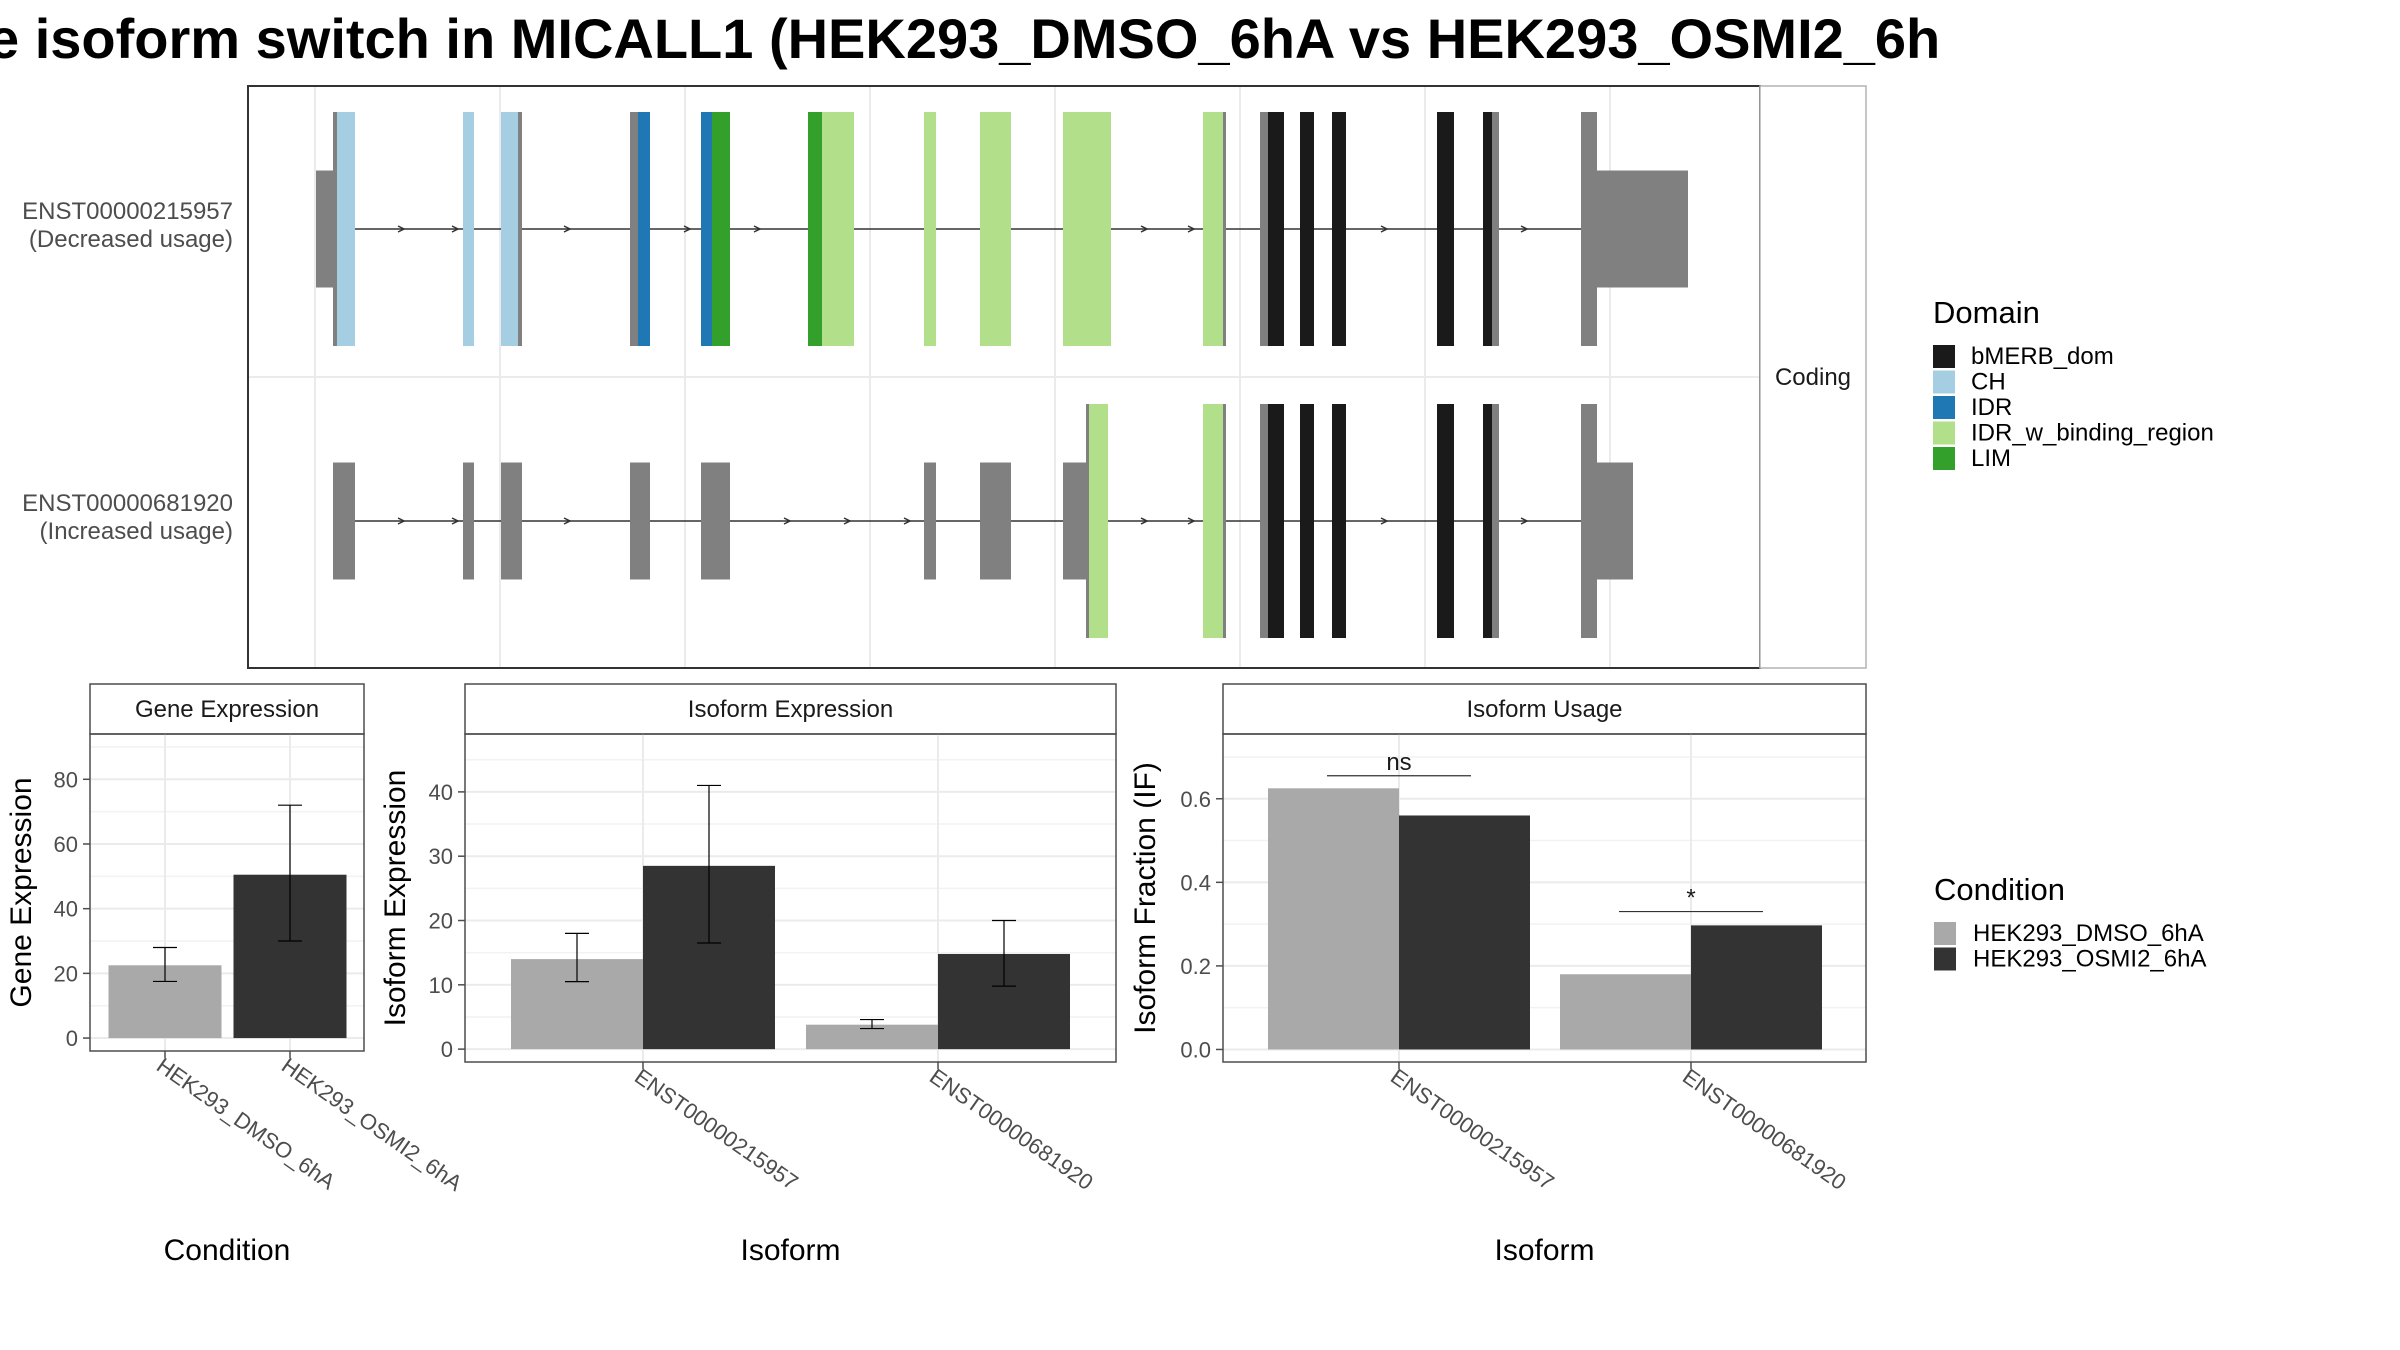 The height and width of the screenshot is (1350, 2400). I want to click on coding-strip-label: Coding, so click(1813, 377).